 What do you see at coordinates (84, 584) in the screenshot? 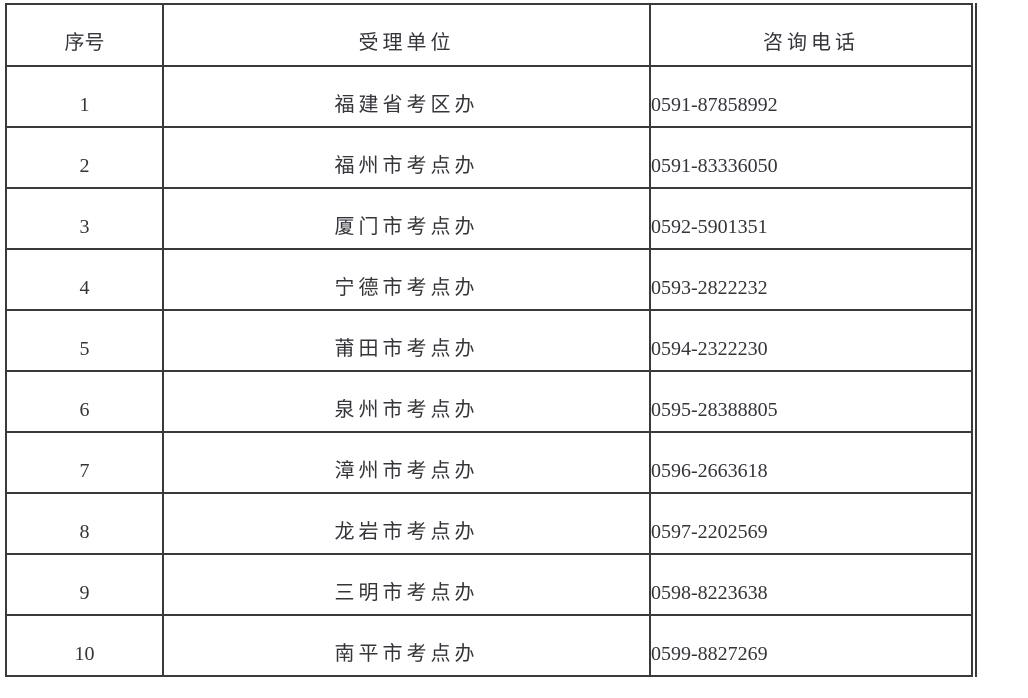
I see `row-index-cell: 9` at bounding box center [84, 584].